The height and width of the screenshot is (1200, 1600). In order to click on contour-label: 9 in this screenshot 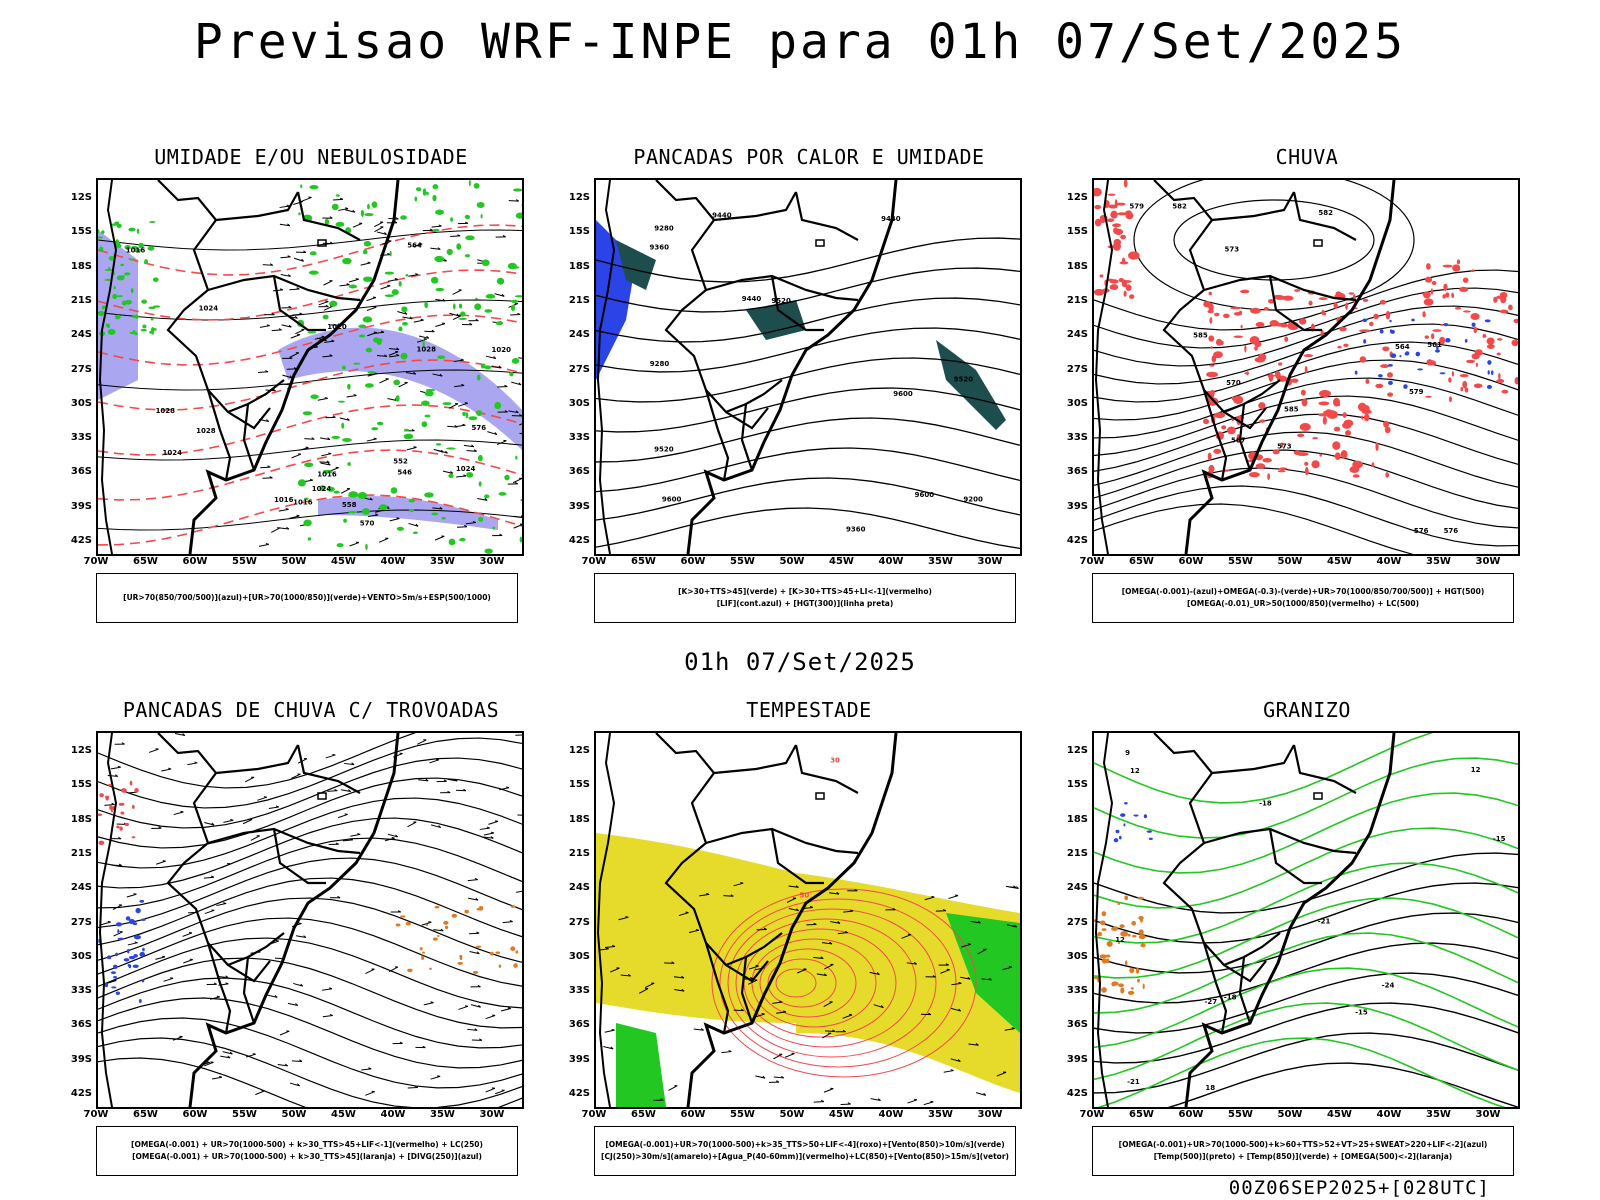, I will do `click(1127, 753)`.